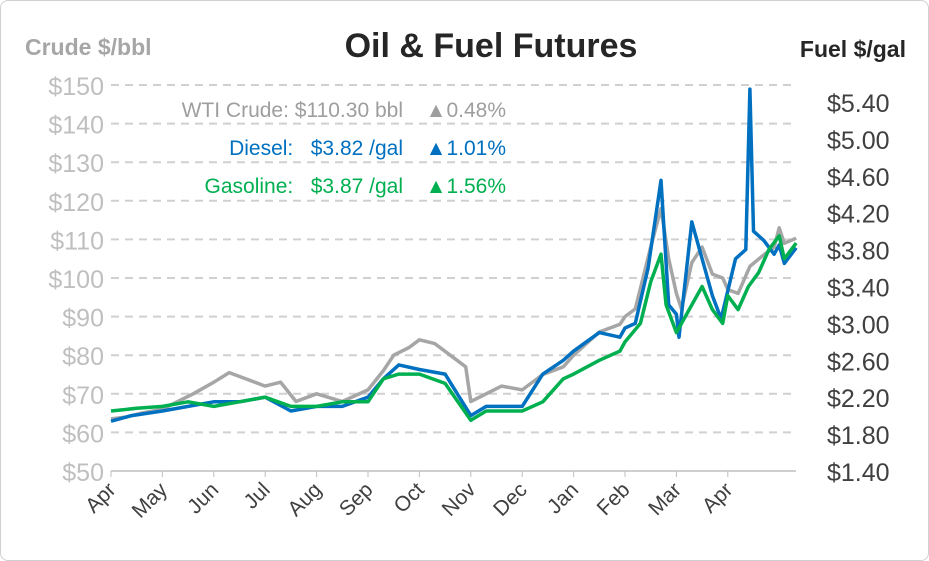  Describe the element at coordinates (510, 499) in the screenshot. I see `x-tick-label: Dec` at that location.